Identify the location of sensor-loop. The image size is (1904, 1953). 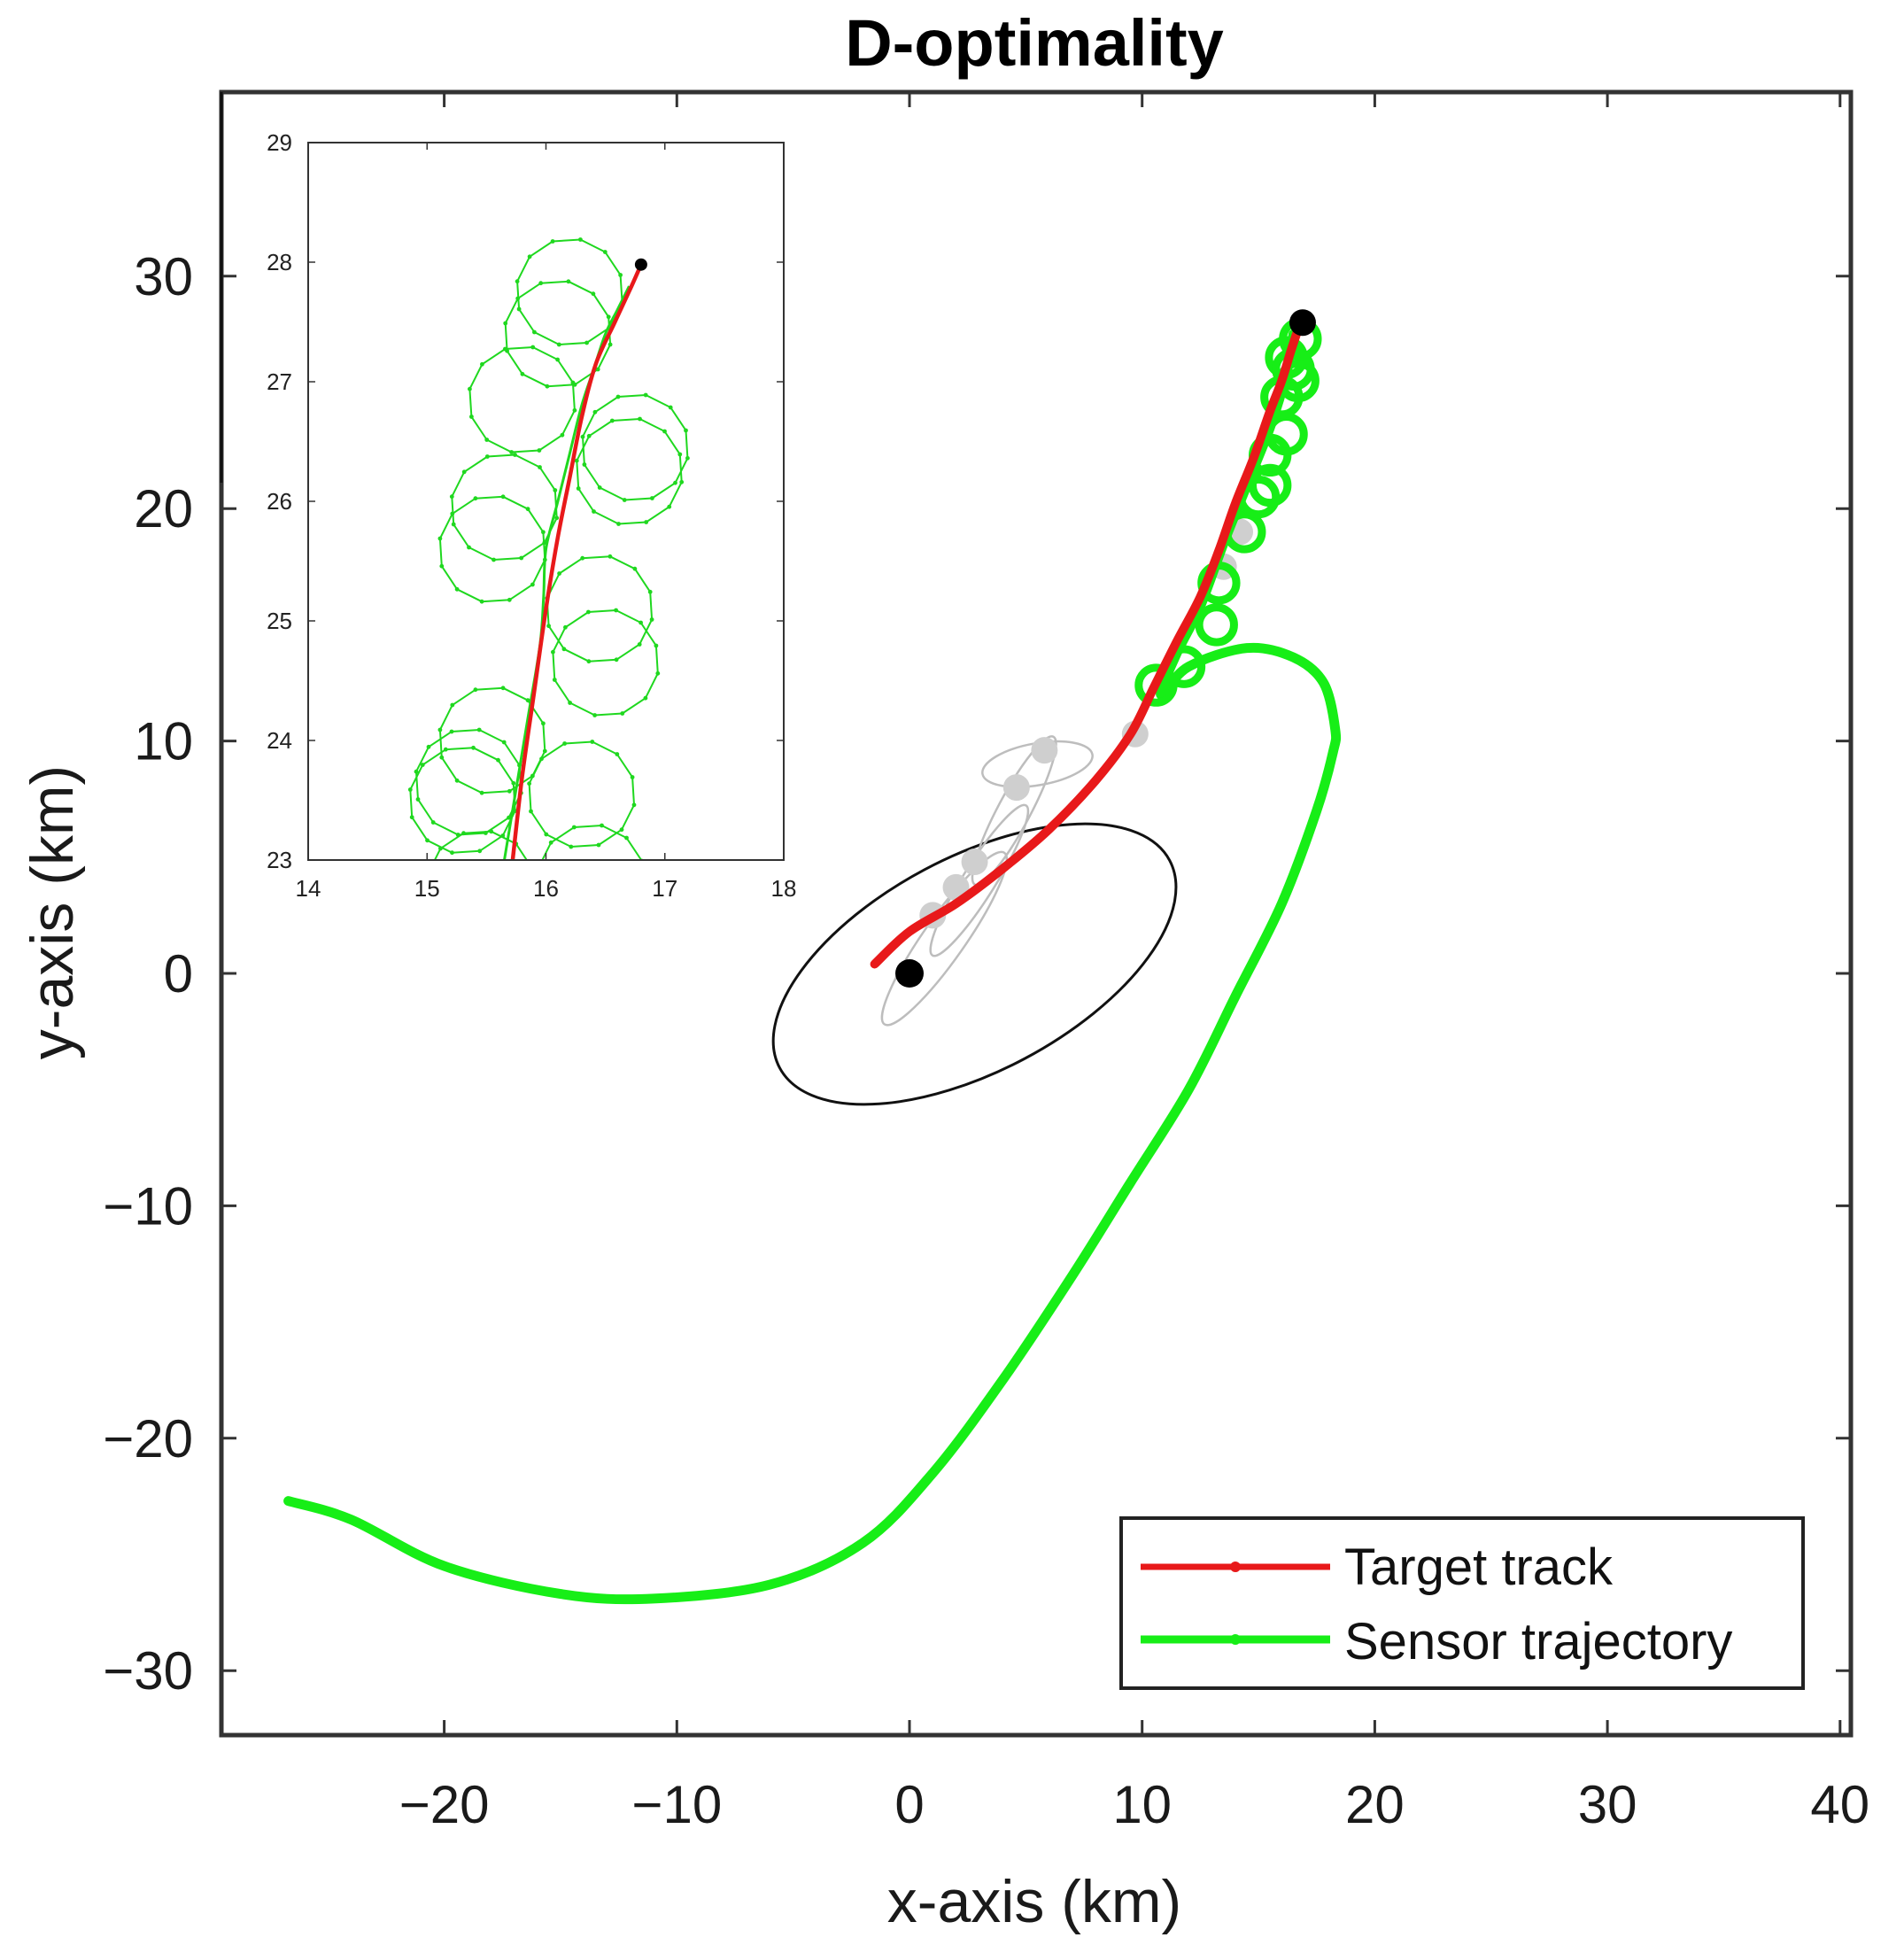
(1270, 486).